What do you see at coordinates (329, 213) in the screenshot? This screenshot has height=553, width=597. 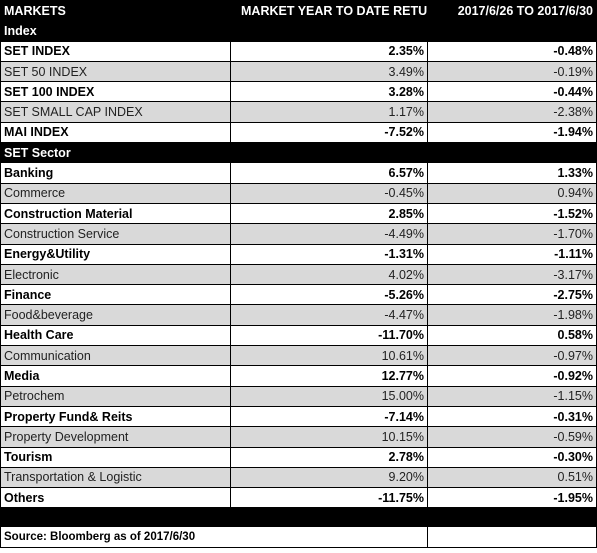 I see `ytd-return-cell: 2.85%` at bounding box center [329, 213].